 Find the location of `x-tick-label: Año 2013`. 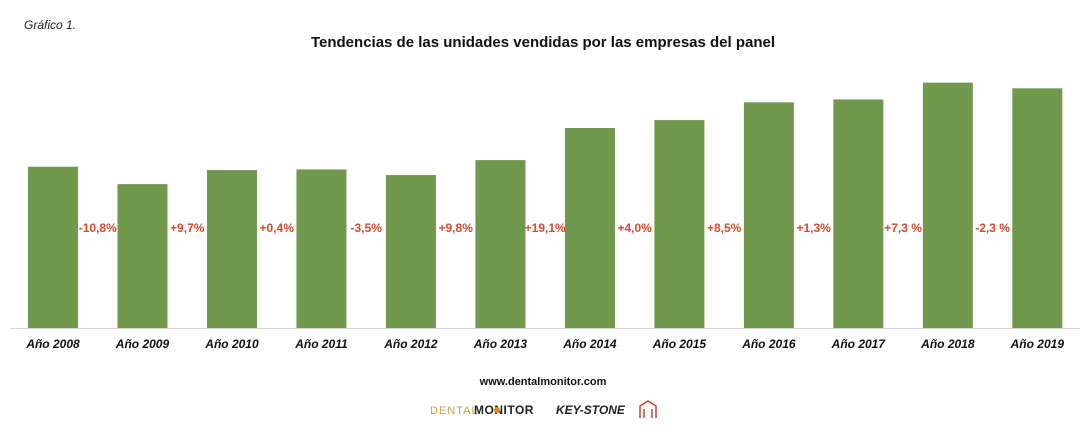

x-tick-label: Año 2013 is located at coordinates (500, 344).